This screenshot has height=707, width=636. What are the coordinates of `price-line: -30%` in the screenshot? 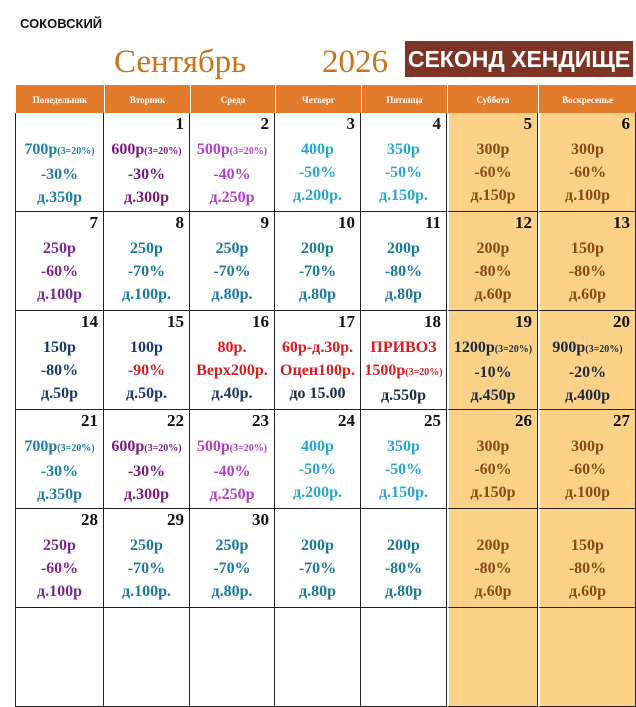 It's located at (59, 471).